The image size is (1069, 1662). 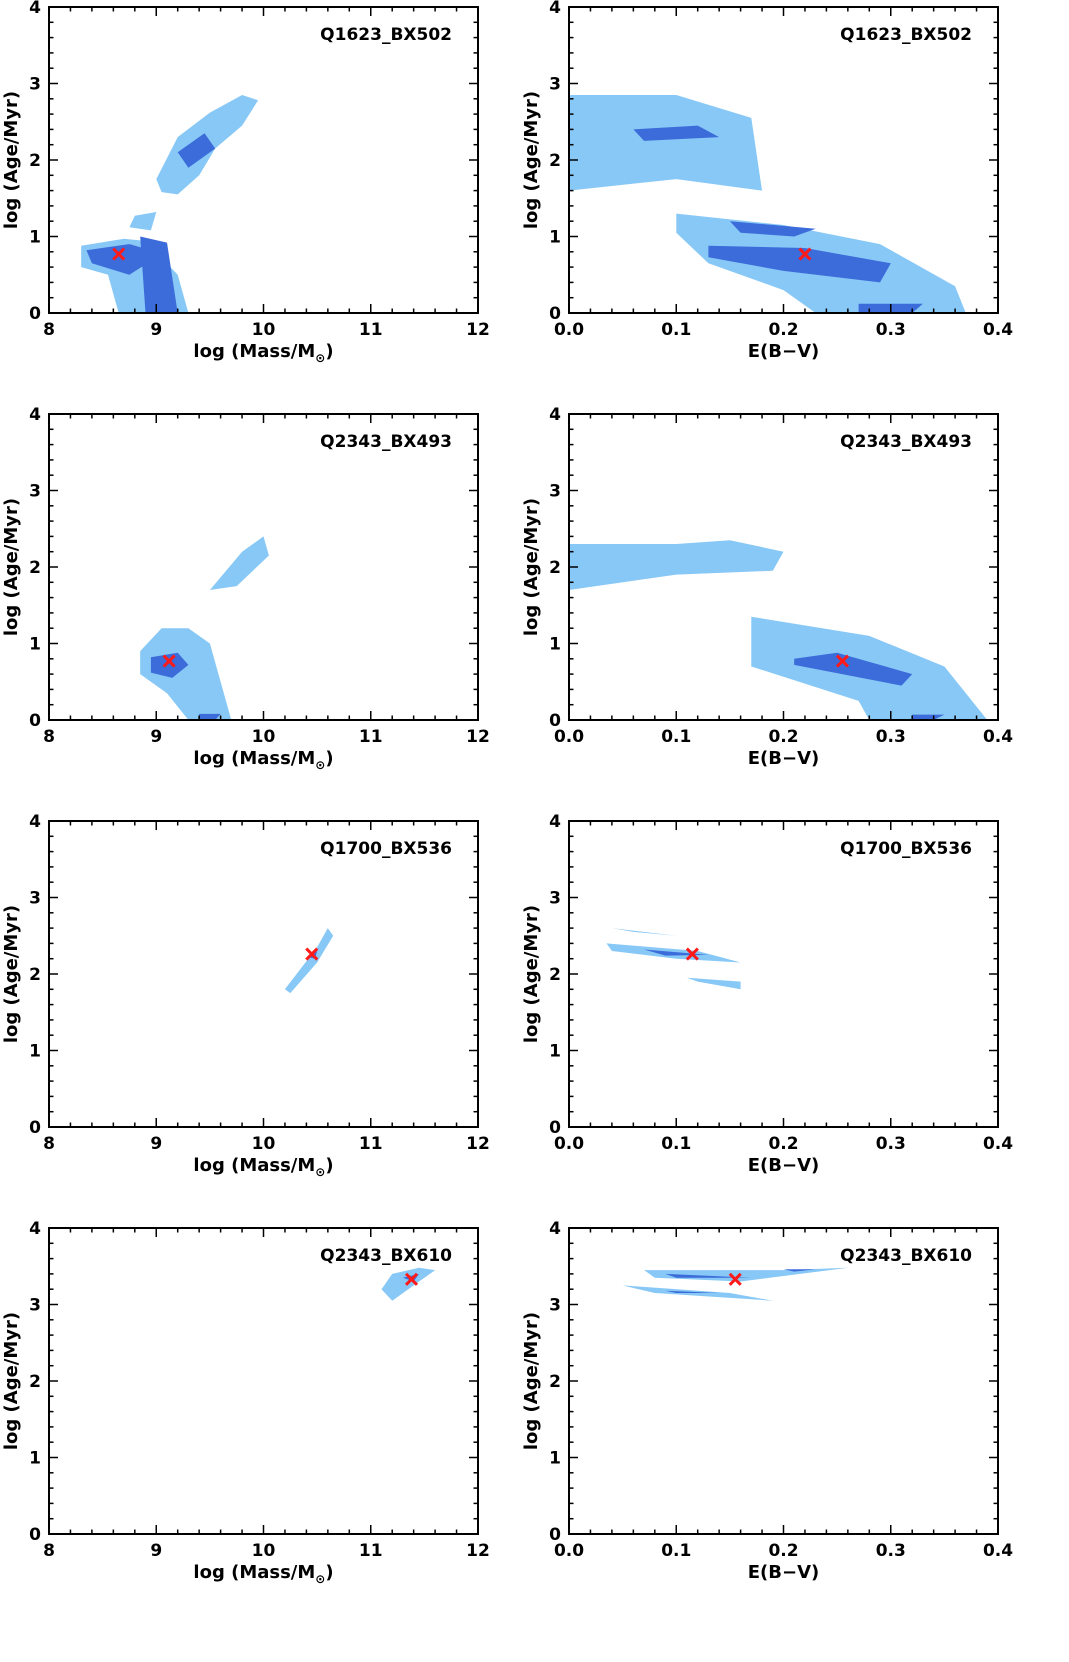 What do you see at coordinates (156, 737) in the screenshot?
I see `x-tick-label: 9` at bounding box center [156, 737].